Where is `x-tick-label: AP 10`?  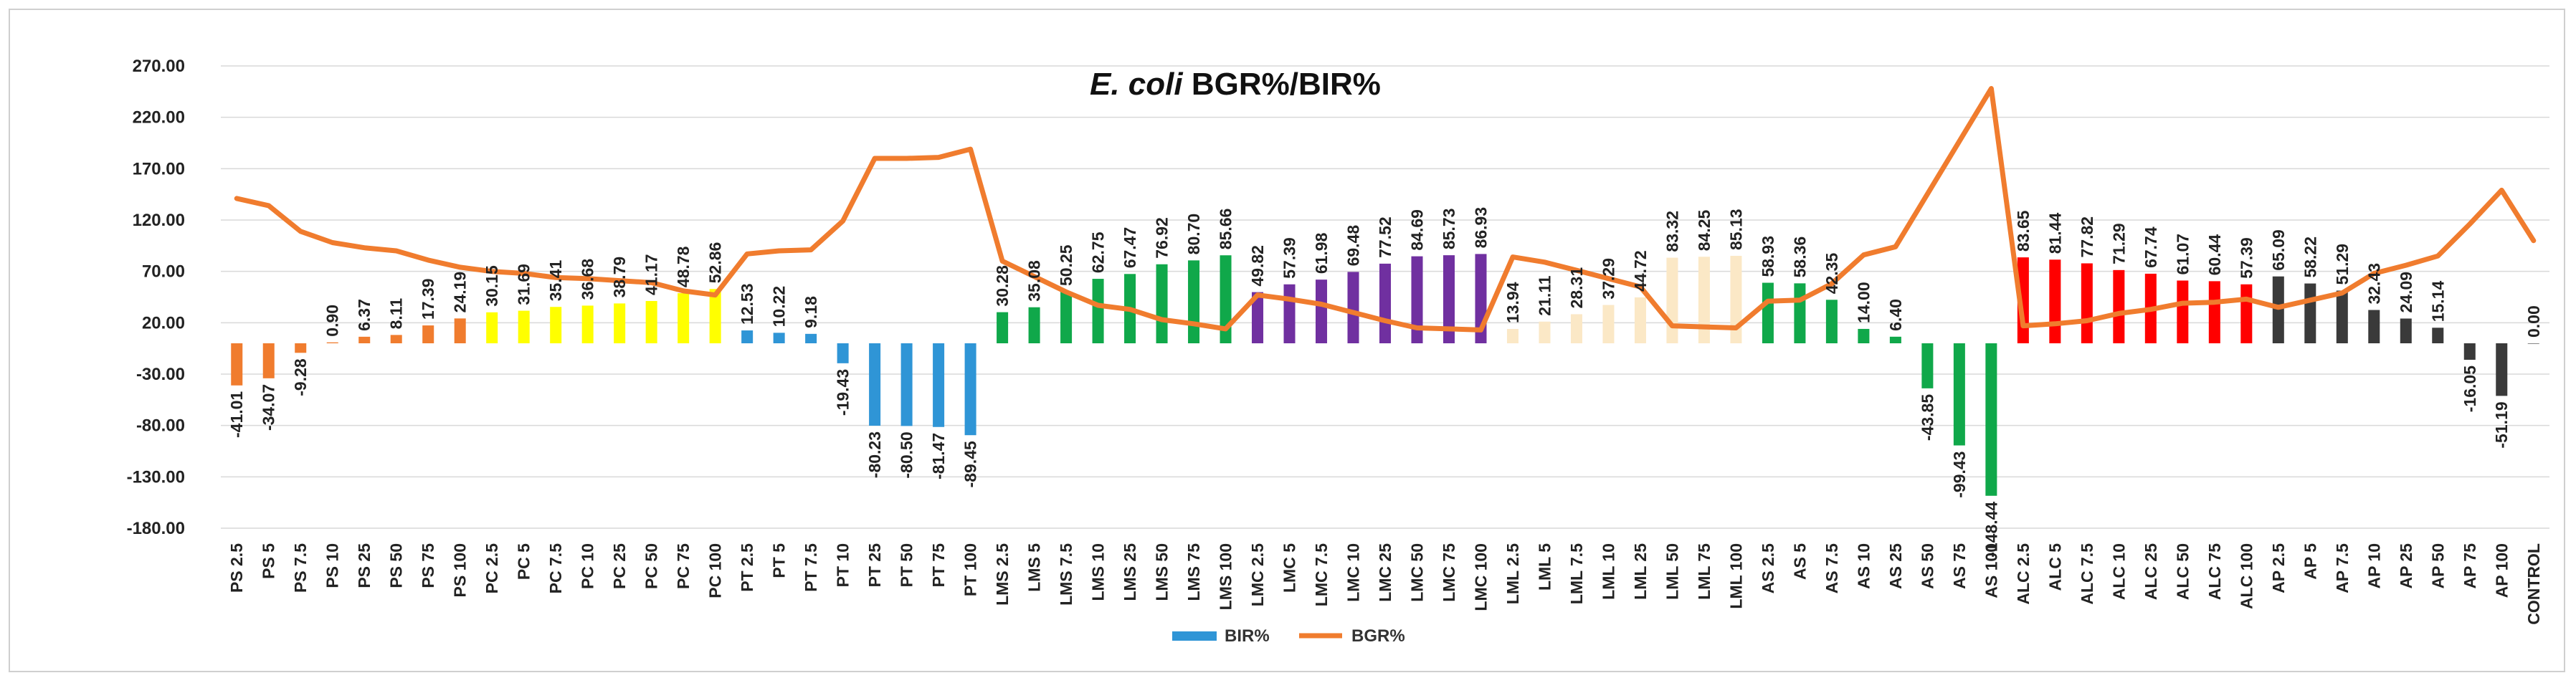
x-tick-label: AP 10 is located at coordinates (2373, 566).